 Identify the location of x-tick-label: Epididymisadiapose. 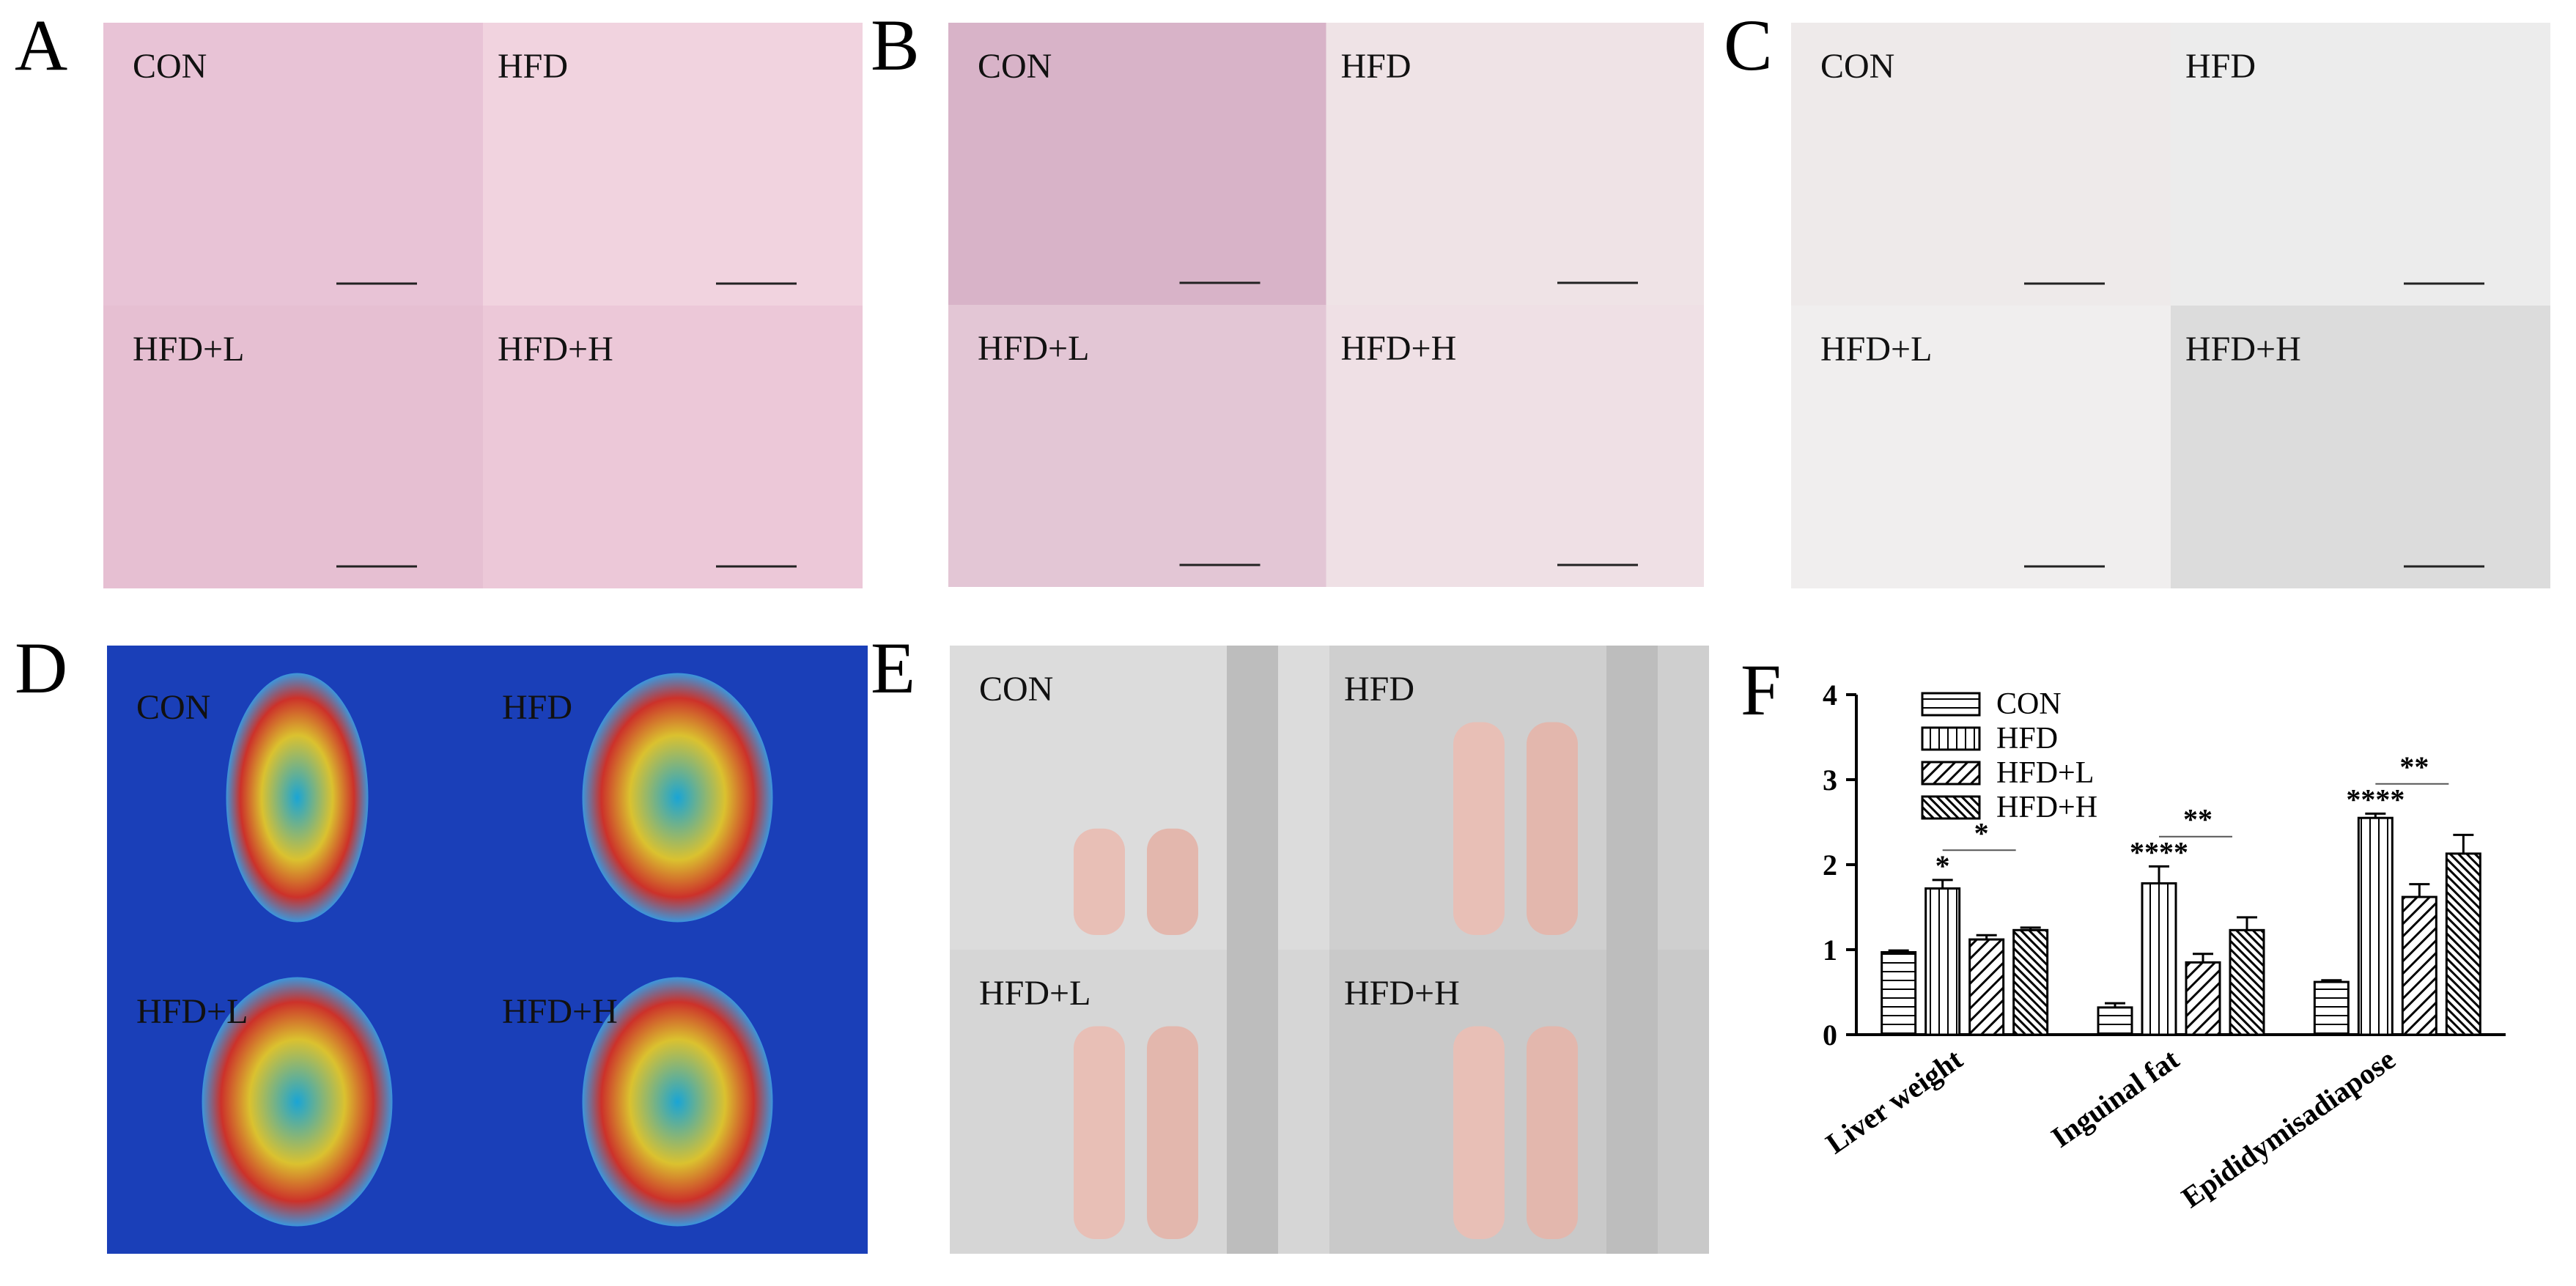
(2288, 1129).